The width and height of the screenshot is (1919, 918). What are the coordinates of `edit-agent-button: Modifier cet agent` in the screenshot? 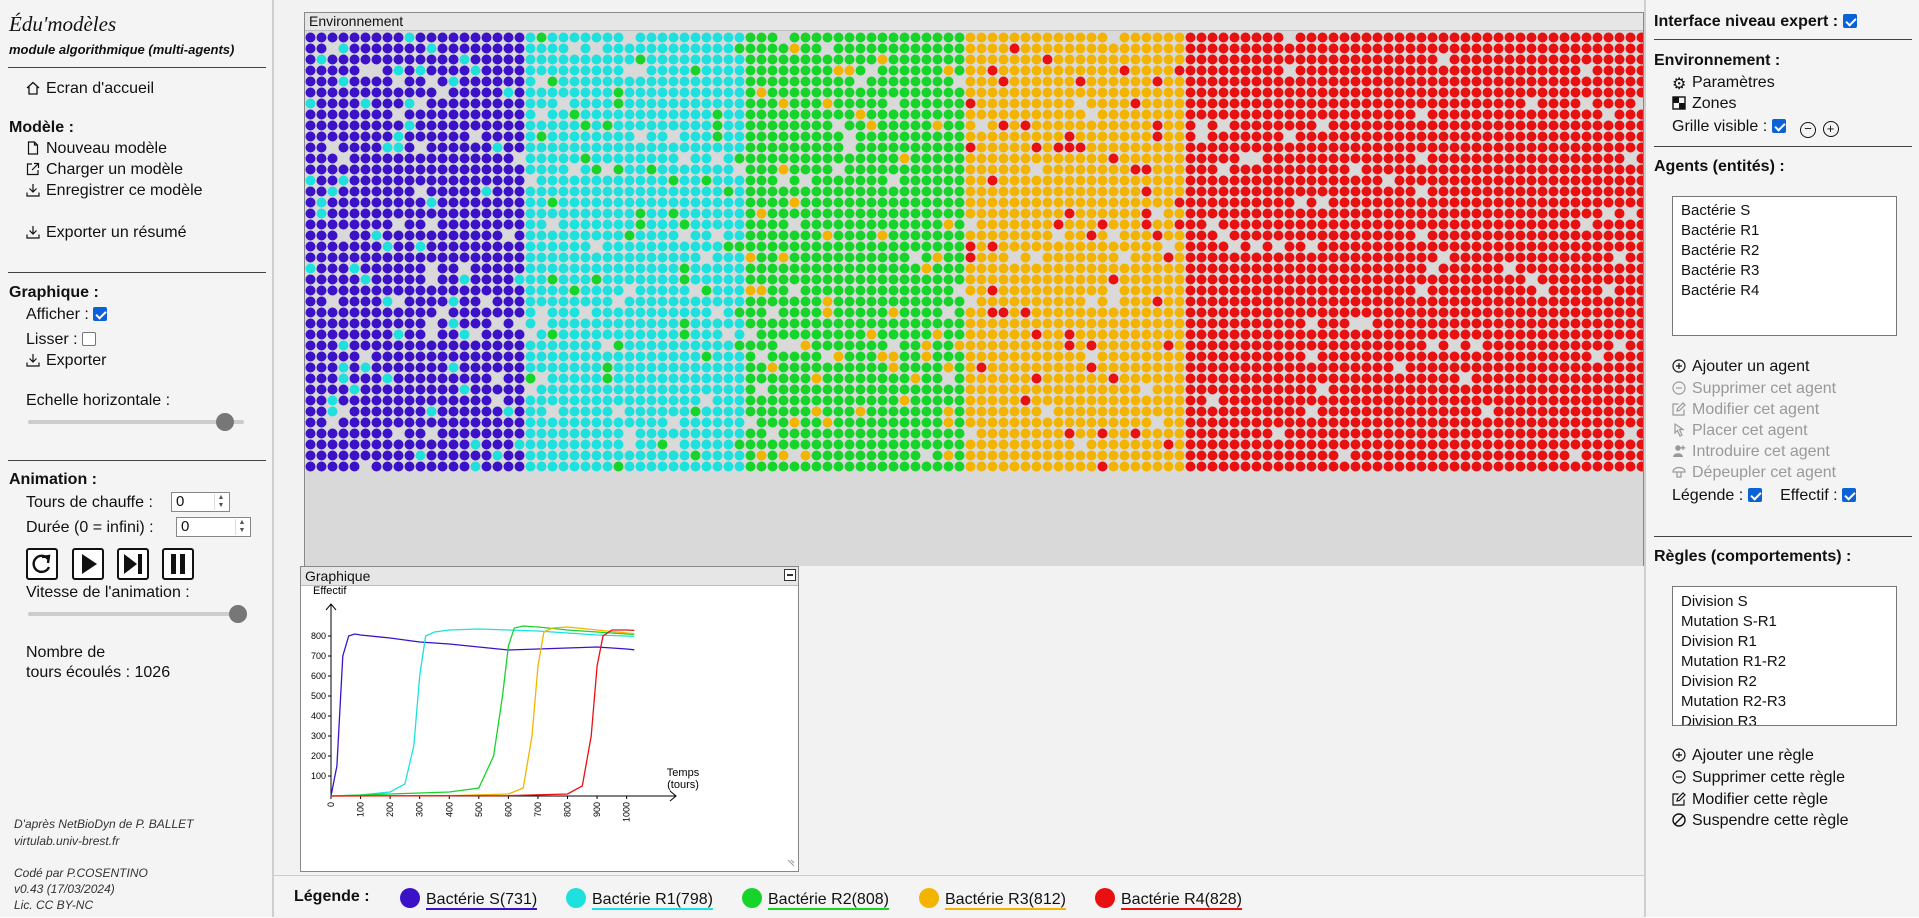 It's located at (1745, 410).